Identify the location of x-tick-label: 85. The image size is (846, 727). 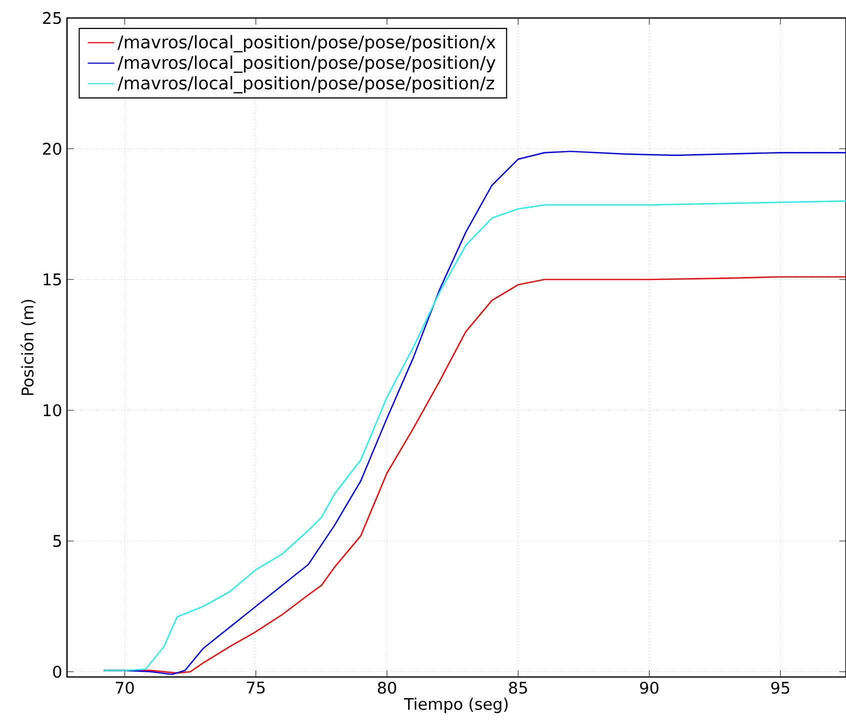
(518, 688).